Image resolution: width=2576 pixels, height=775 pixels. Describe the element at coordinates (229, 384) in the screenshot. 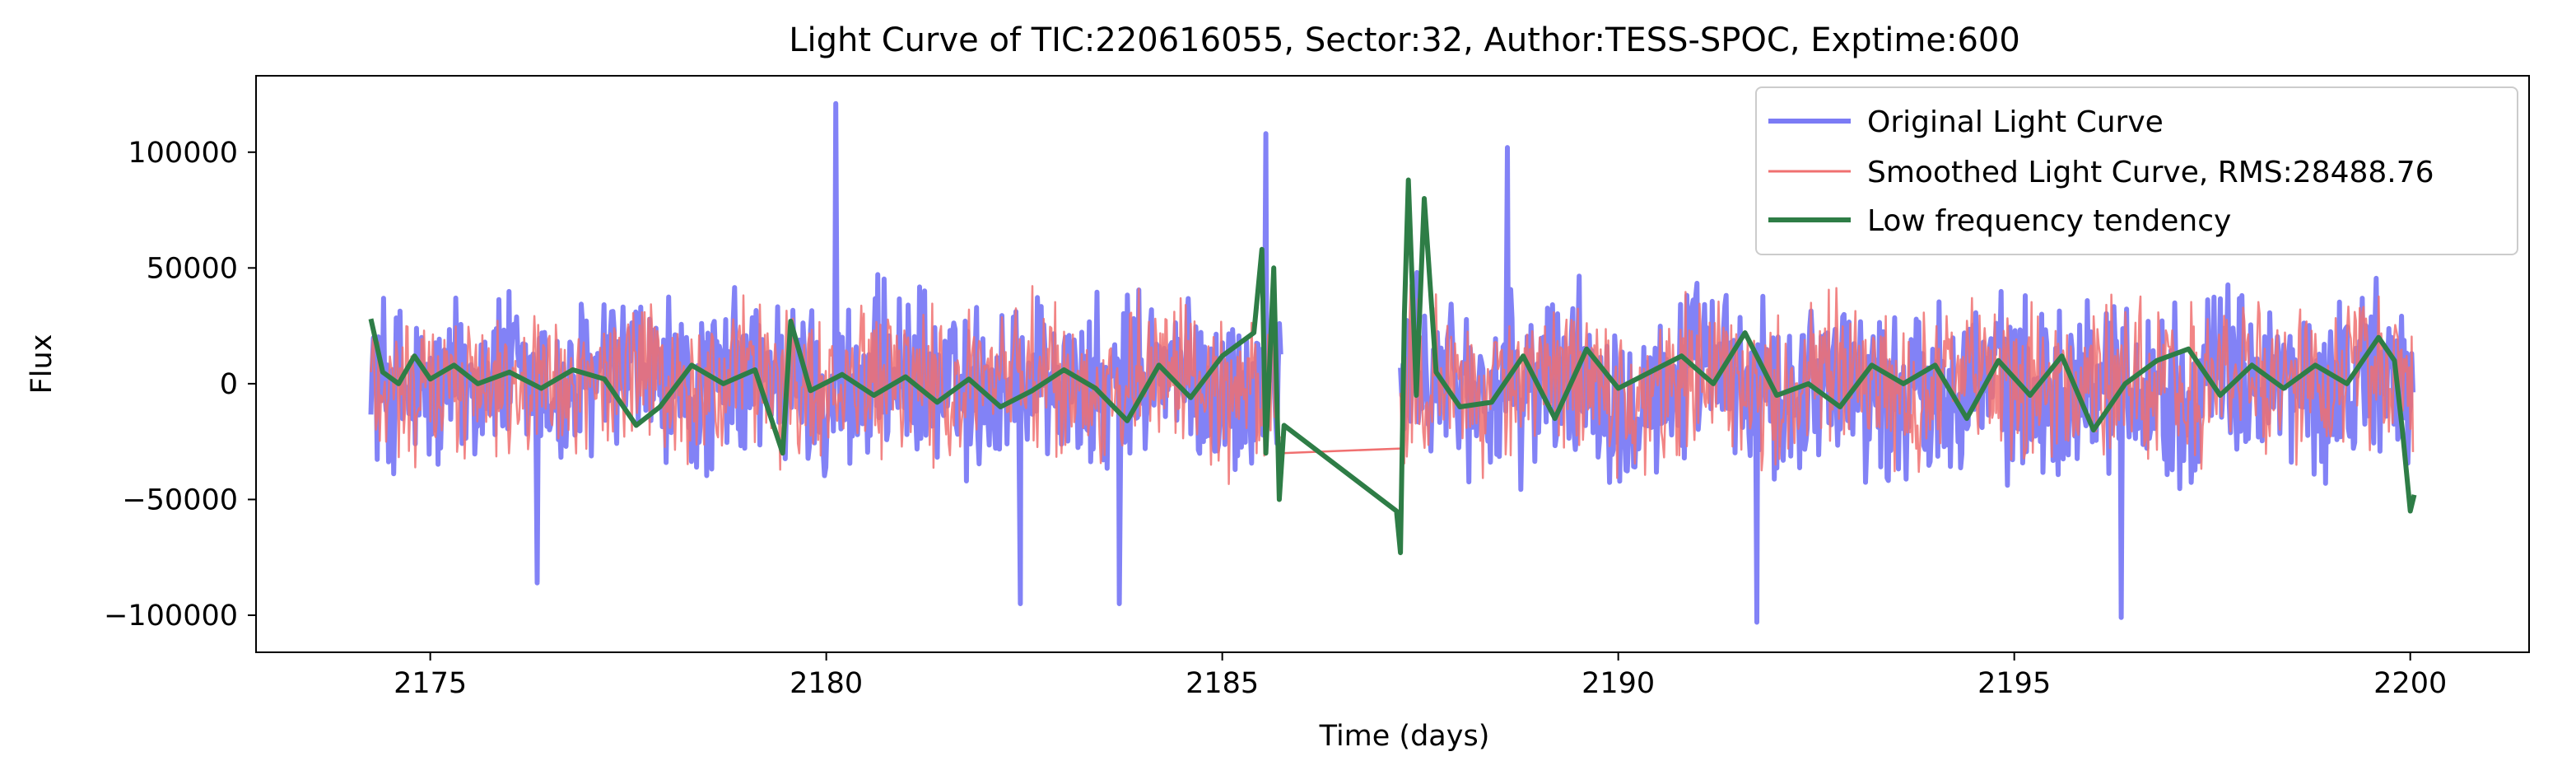

I see `y-tick-label: 0` at that location.